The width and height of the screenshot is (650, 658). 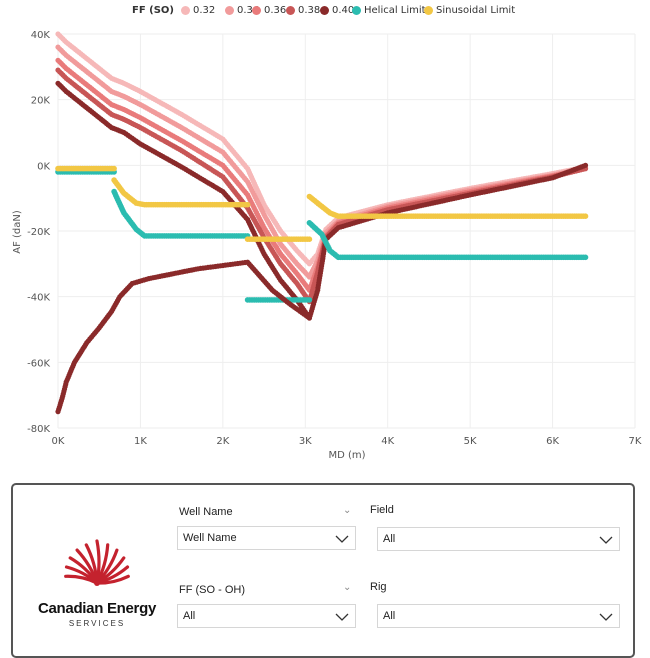 What do you see at coordinates (140, 441) in the screenshot?
I see `x-tick-label: 1K` at bounding box center [140, 441].